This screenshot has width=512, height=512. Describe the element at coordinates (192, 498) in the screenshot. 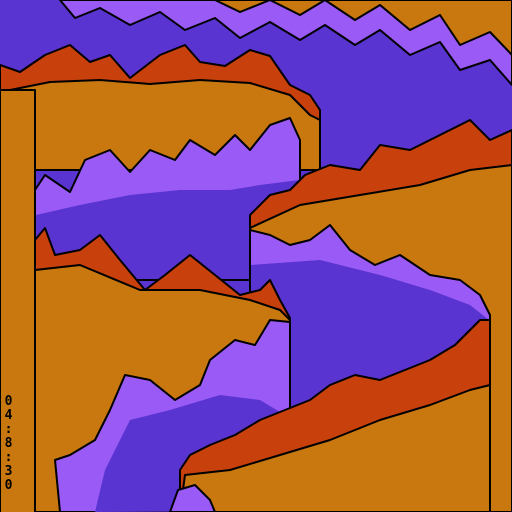

I see `band` at that location.